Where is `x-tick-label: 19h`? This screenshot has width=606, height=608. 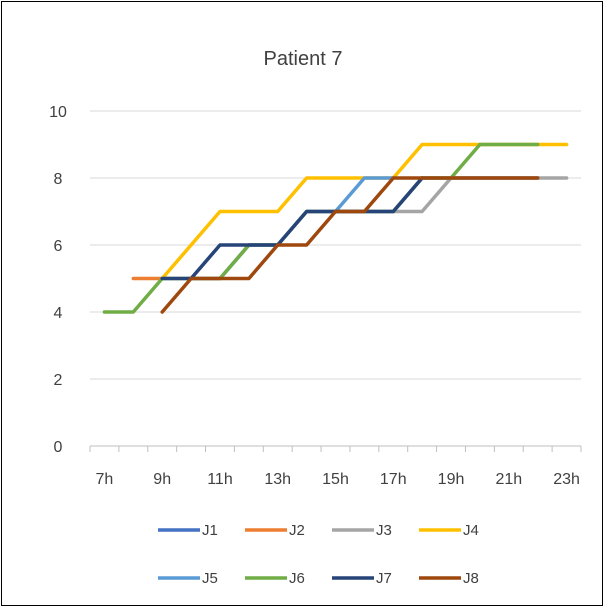 x-tick-label: 19h is located at coordinates (451, 479).